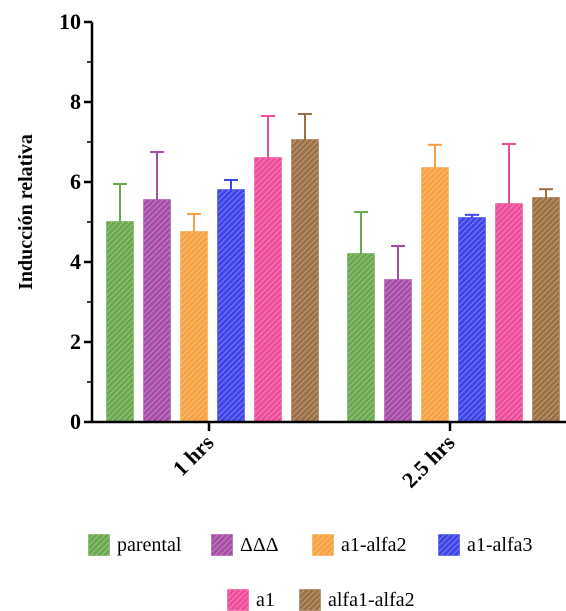 The height and width of the screenshot is (611, 566). What do you see at coordinates (75, 341) in the screenshot?
I see `y-tick-label: 2` at bounding box center [75, 341].